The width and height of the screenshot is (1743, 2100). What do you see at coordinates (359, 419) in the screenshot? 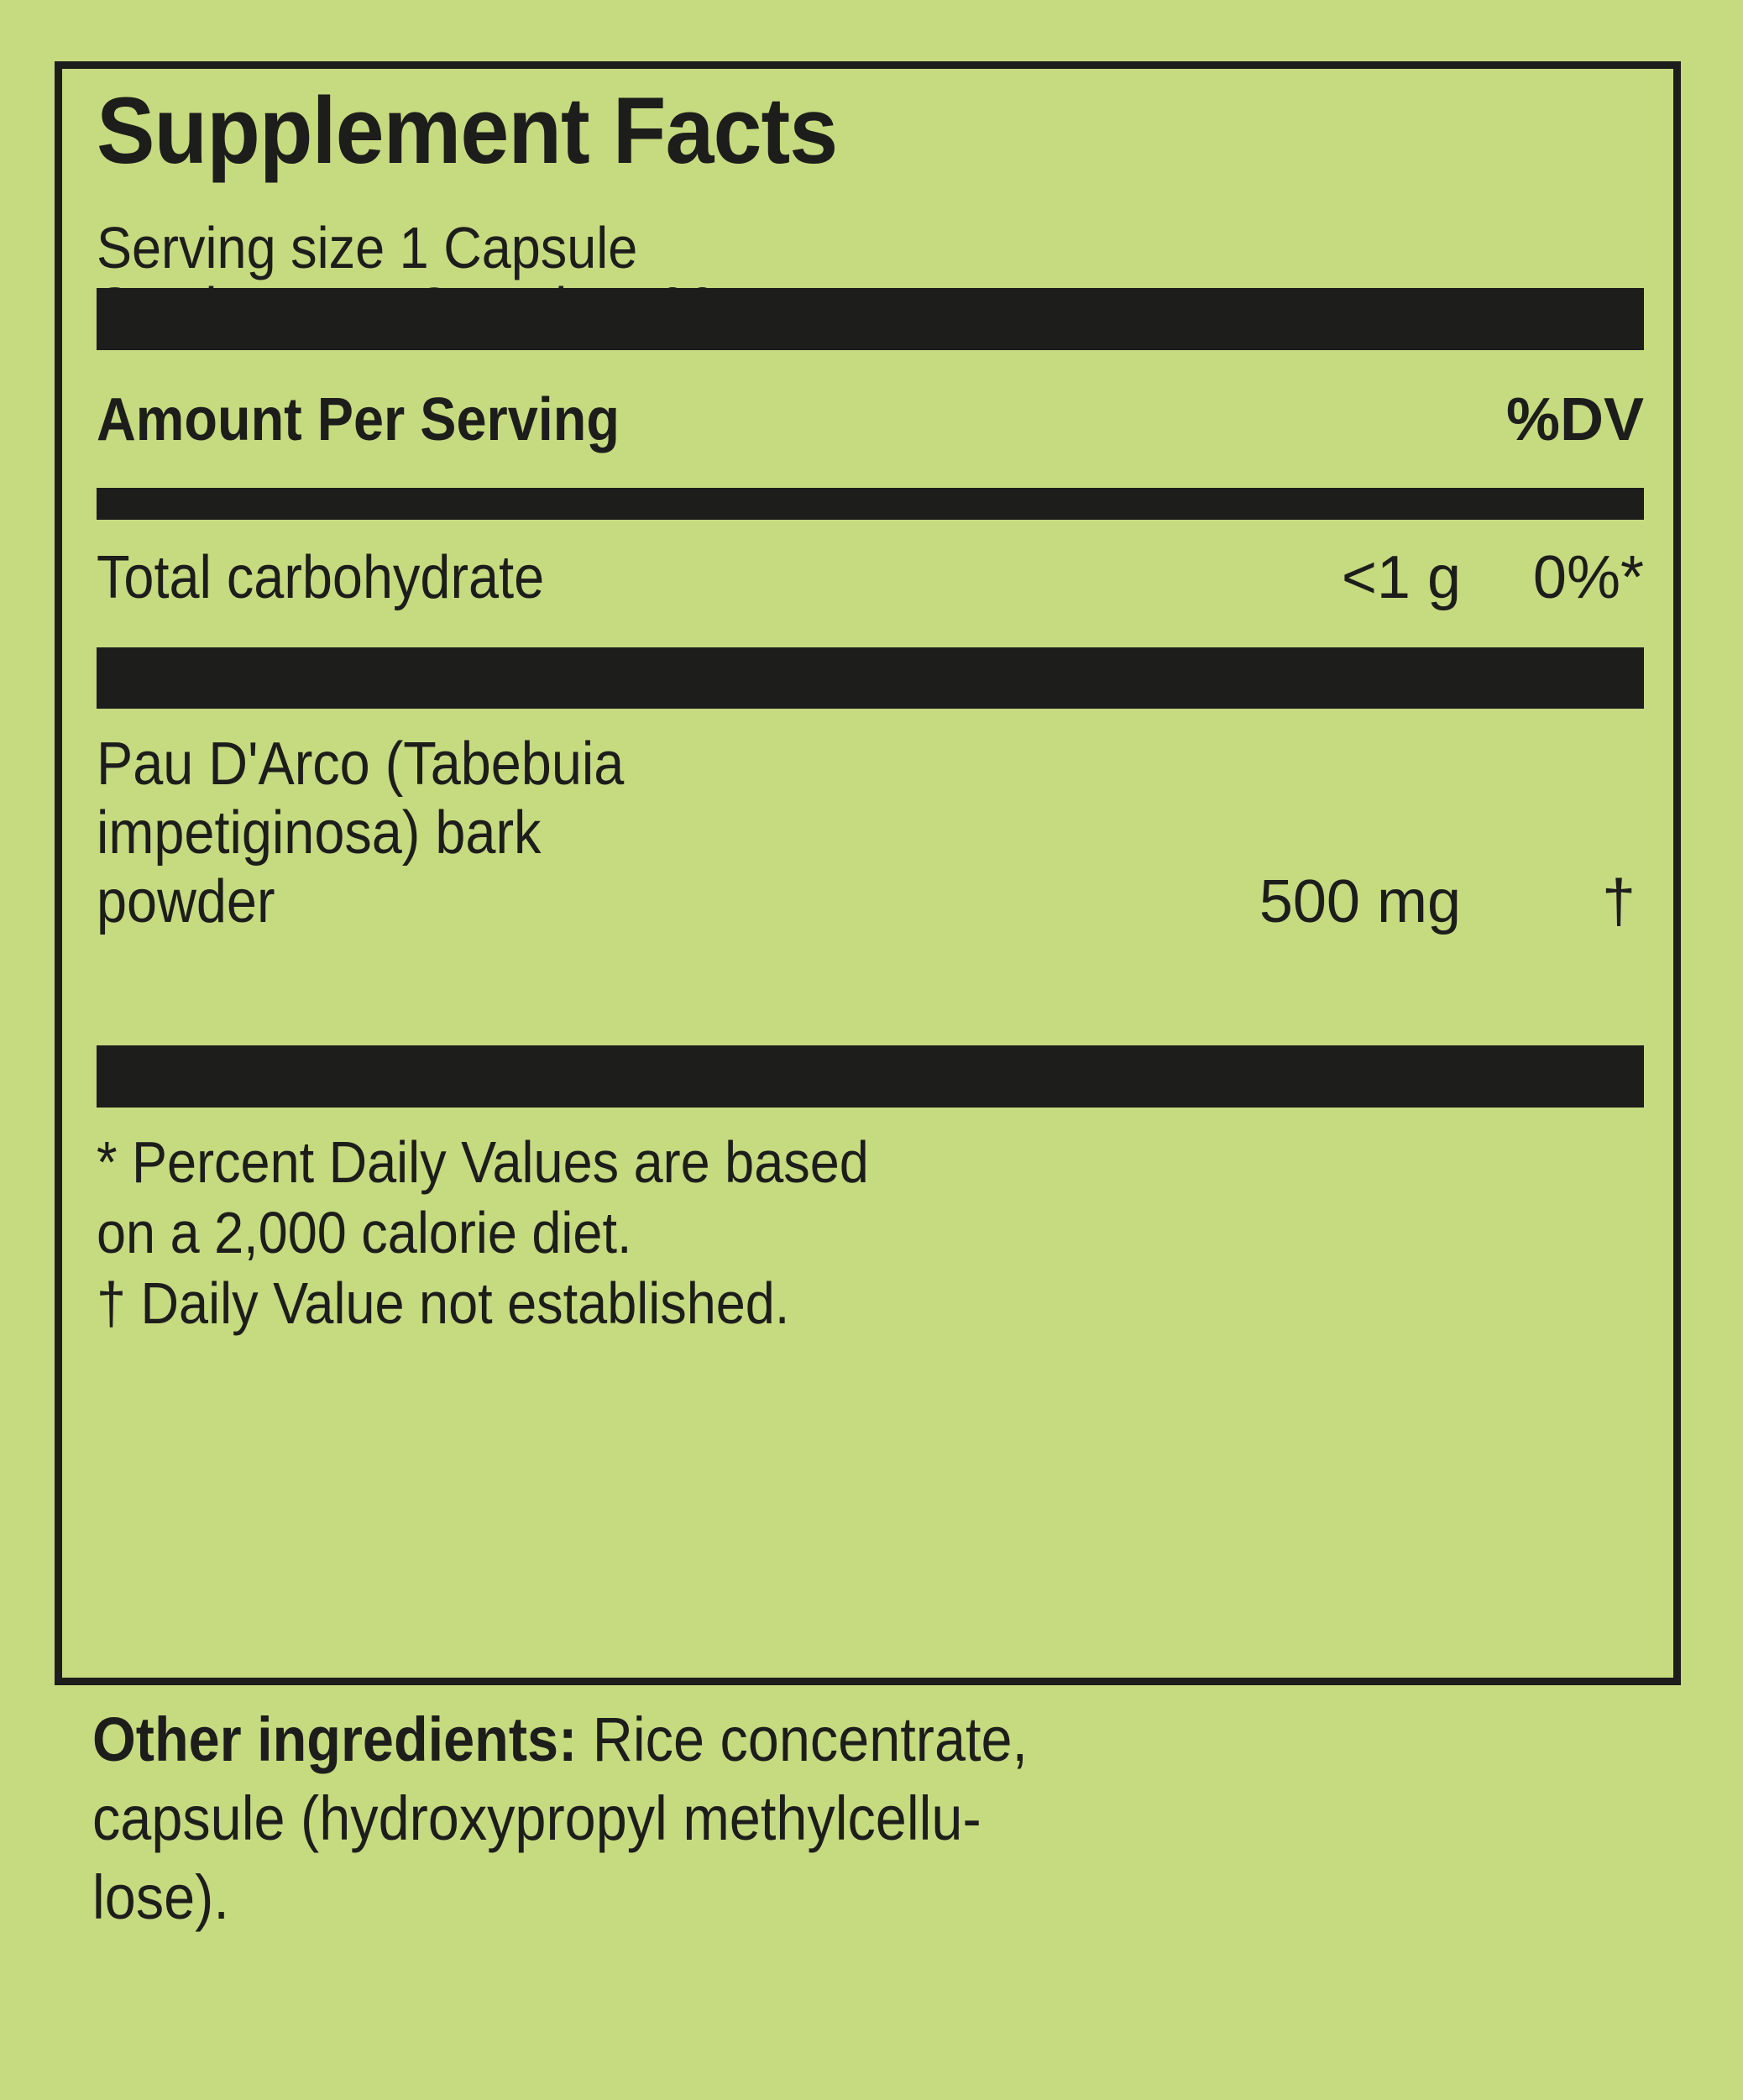
I see `amount-per-serving-label: Amount Per Serving` at bounding box center [359, 419].